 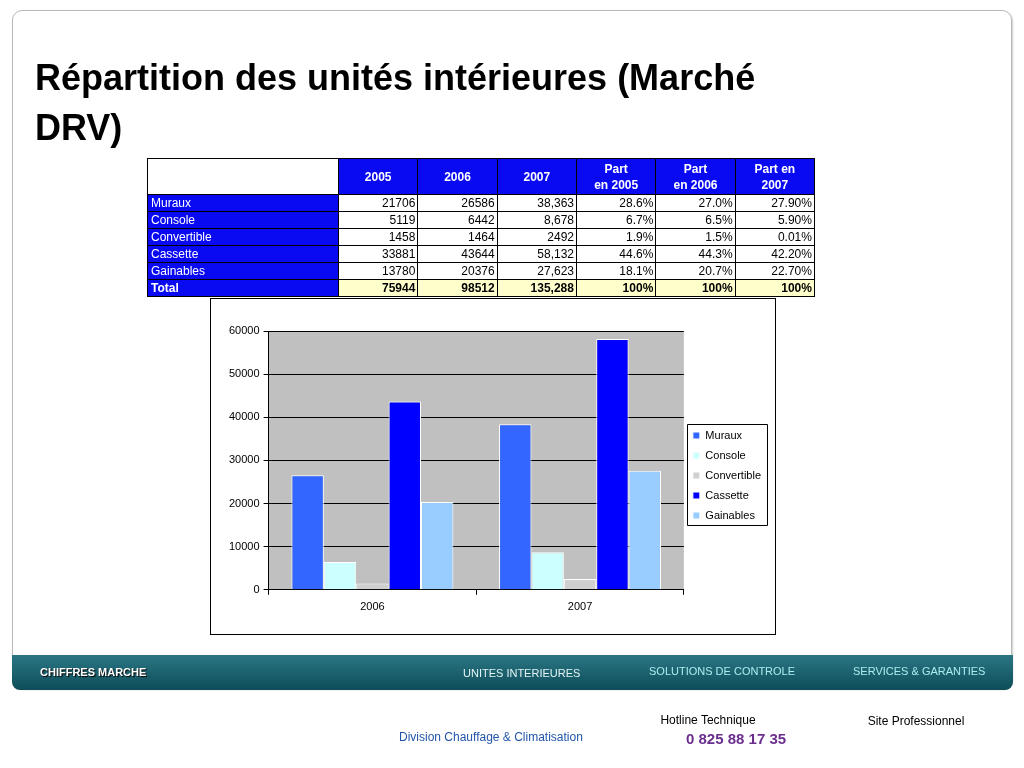 I want to click on text: 26586, so click(x=478, y=202).